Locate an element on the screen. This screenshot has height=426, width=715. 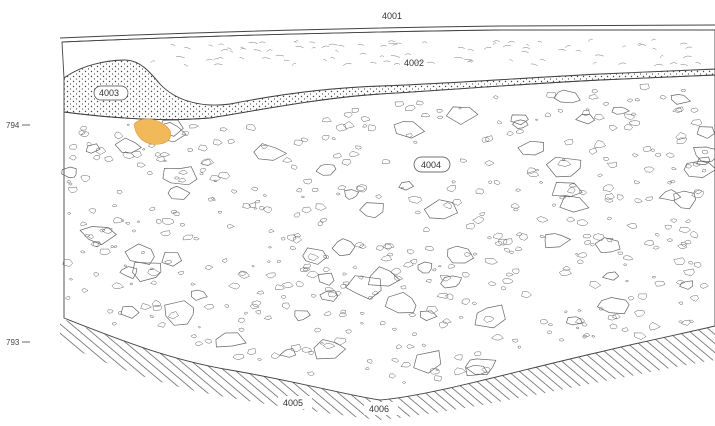
context-label-4003: 4003 is located at coordinates (111, 93).